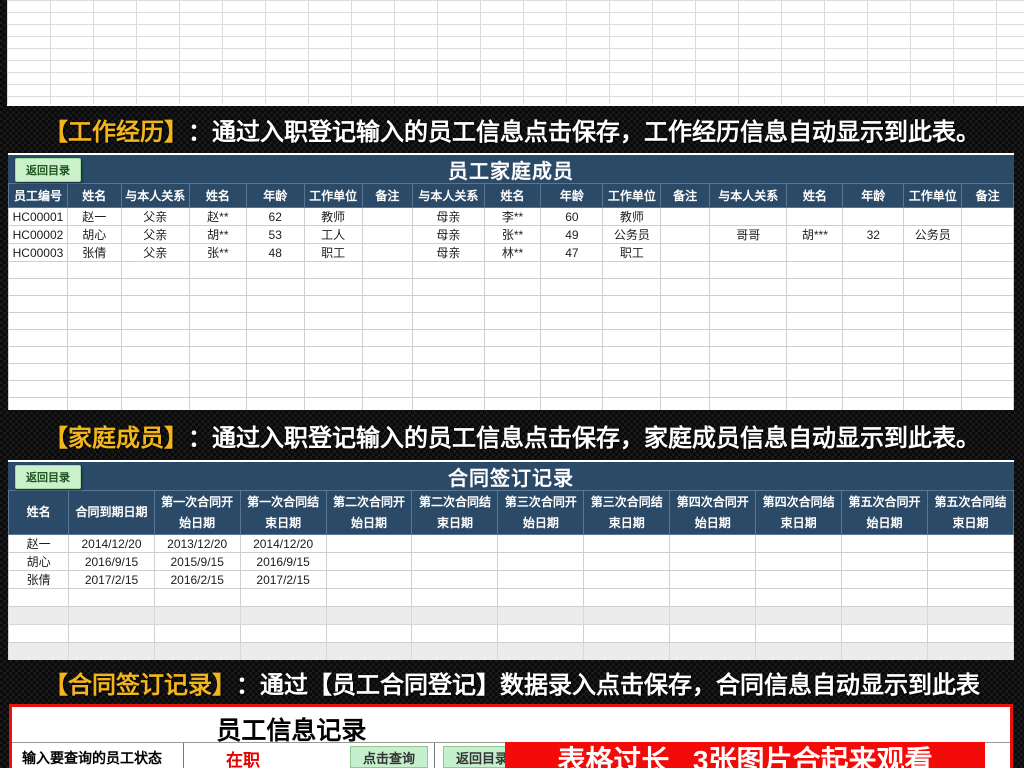 This screenshot has height=768, width=1024. I want to click on caption-text: ：通过入职登记输入的员工信息点击保存，家庭成员信息自动显示到此表。, so click(584, 438).